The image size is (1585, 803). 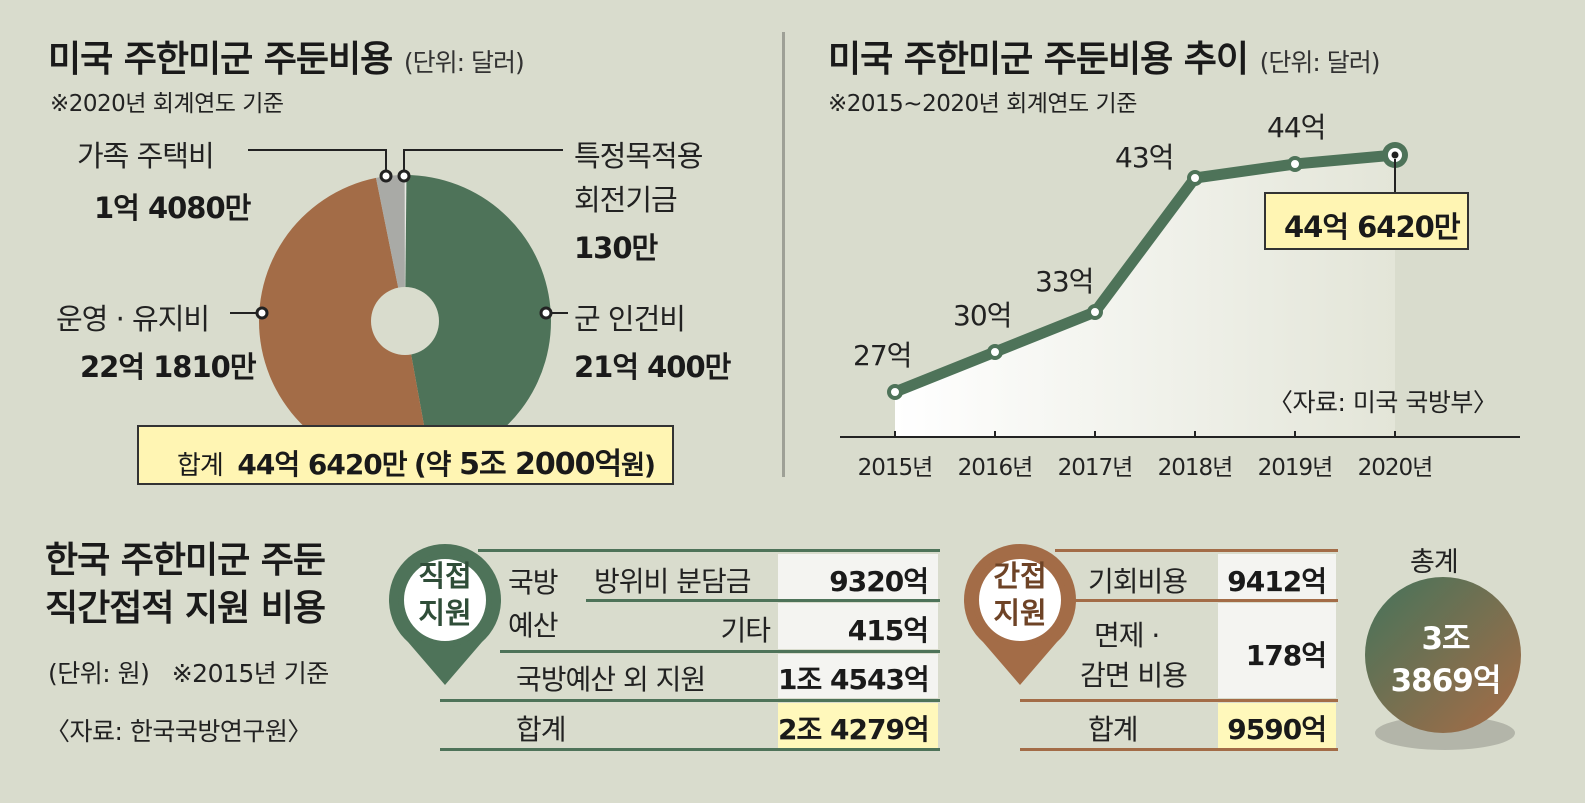 What do you see at coordinates (286, 59) in the screenshot?
I see `pie-title: 미국 주한미군 주둔비용 (단위: 달러)` at bounding box center [286, 59].